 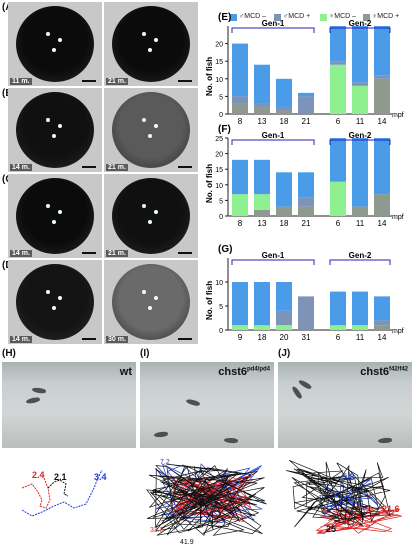 I want to click on traj-label-blue: 7.2, so click(x=165, y=462).